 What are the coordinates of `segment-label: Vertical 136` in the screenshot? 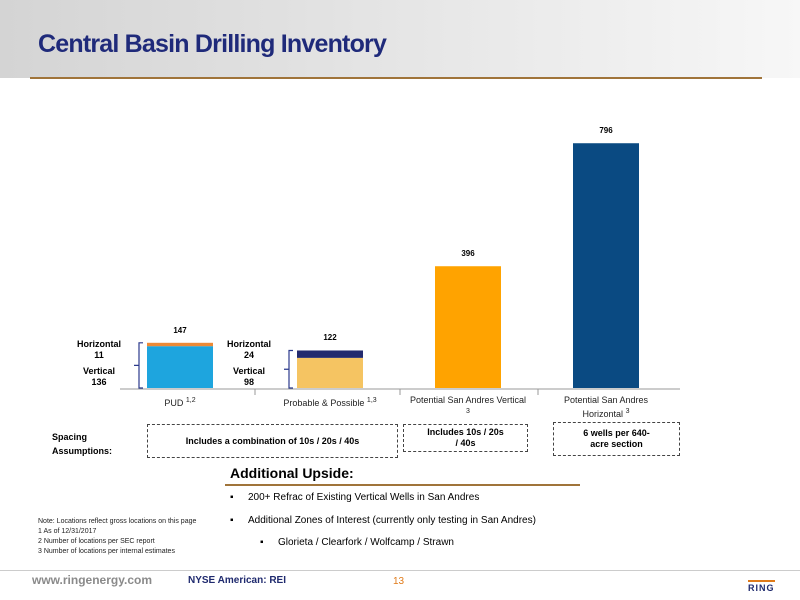 It's located at (99, 377).